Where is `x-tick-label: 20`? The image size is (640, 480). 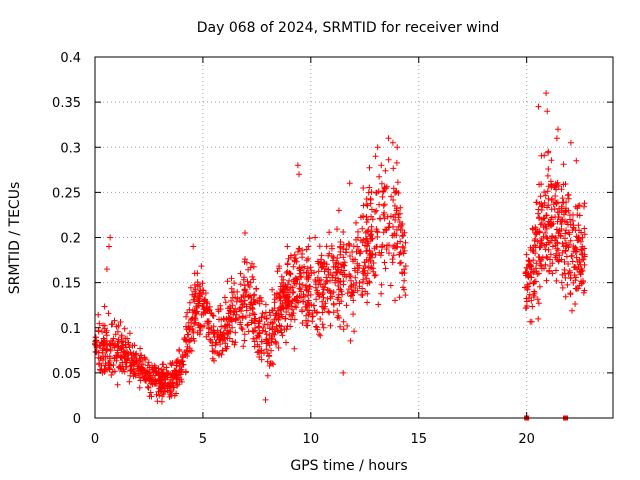 x-tick-label: 20 is located at coordinates (526, 439).